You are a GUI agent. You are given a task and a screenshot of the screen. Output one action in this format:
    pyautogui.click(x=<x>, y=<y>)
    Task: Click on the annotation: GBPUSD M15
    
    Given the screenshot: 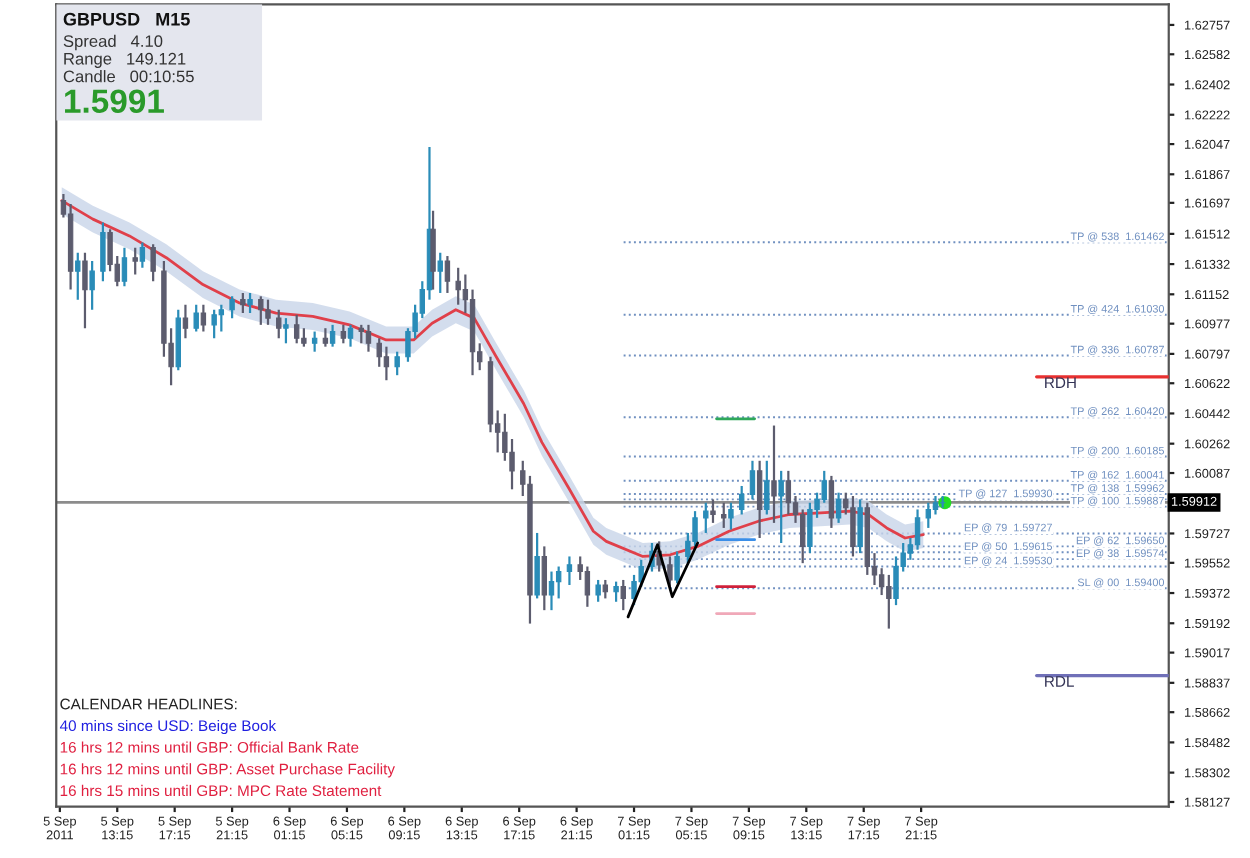 What is the action you would take?
    pyautogui.click(x=126, y=19)
    